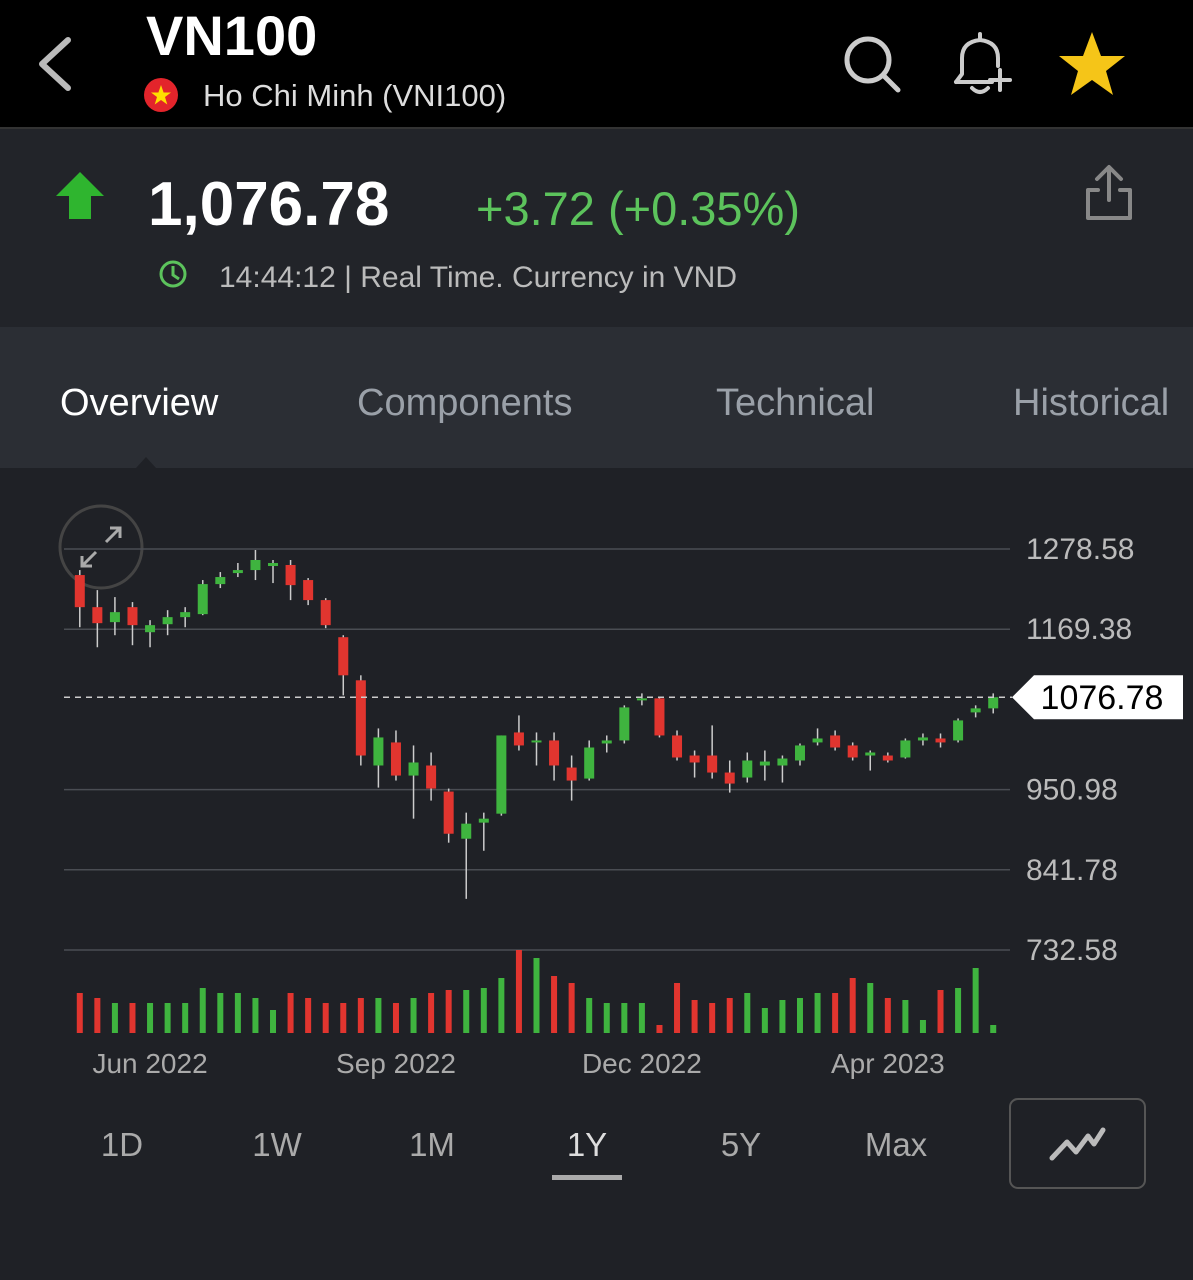 The image size is (1193, 1280). I want to click on tab-bar, so click(596, 397).